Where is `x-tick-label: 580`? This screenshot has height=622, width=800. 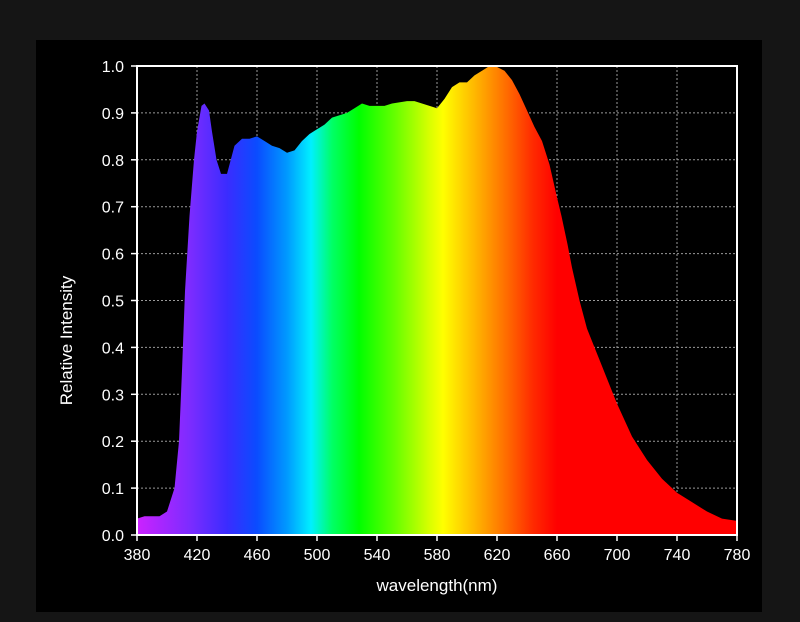 x-tick-label: 580 is located at coordinates (437, 555).